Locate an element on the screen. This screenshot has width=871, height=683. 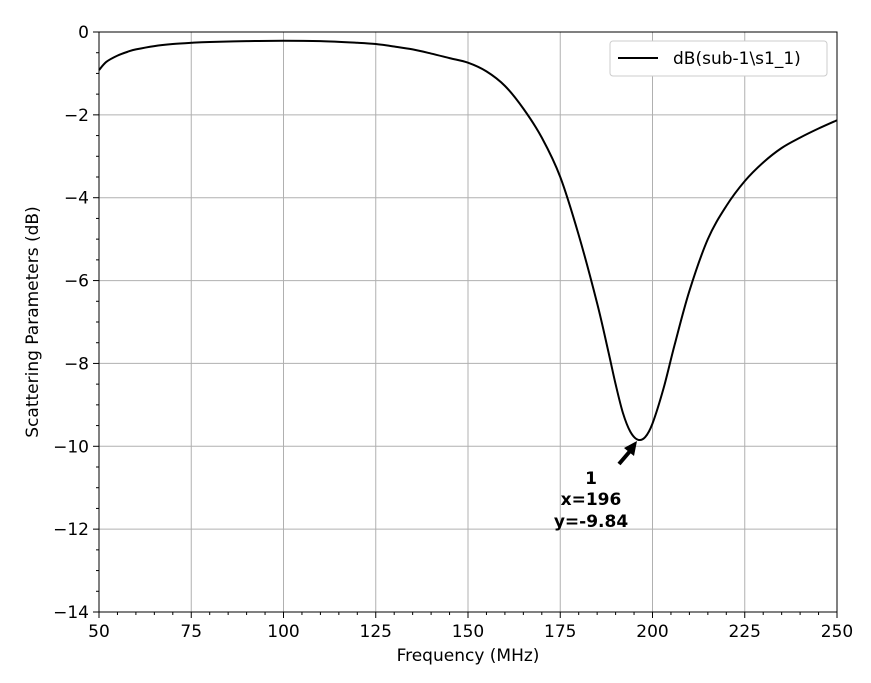
y-tick-label: −14 is located at coordinates (71, 613).